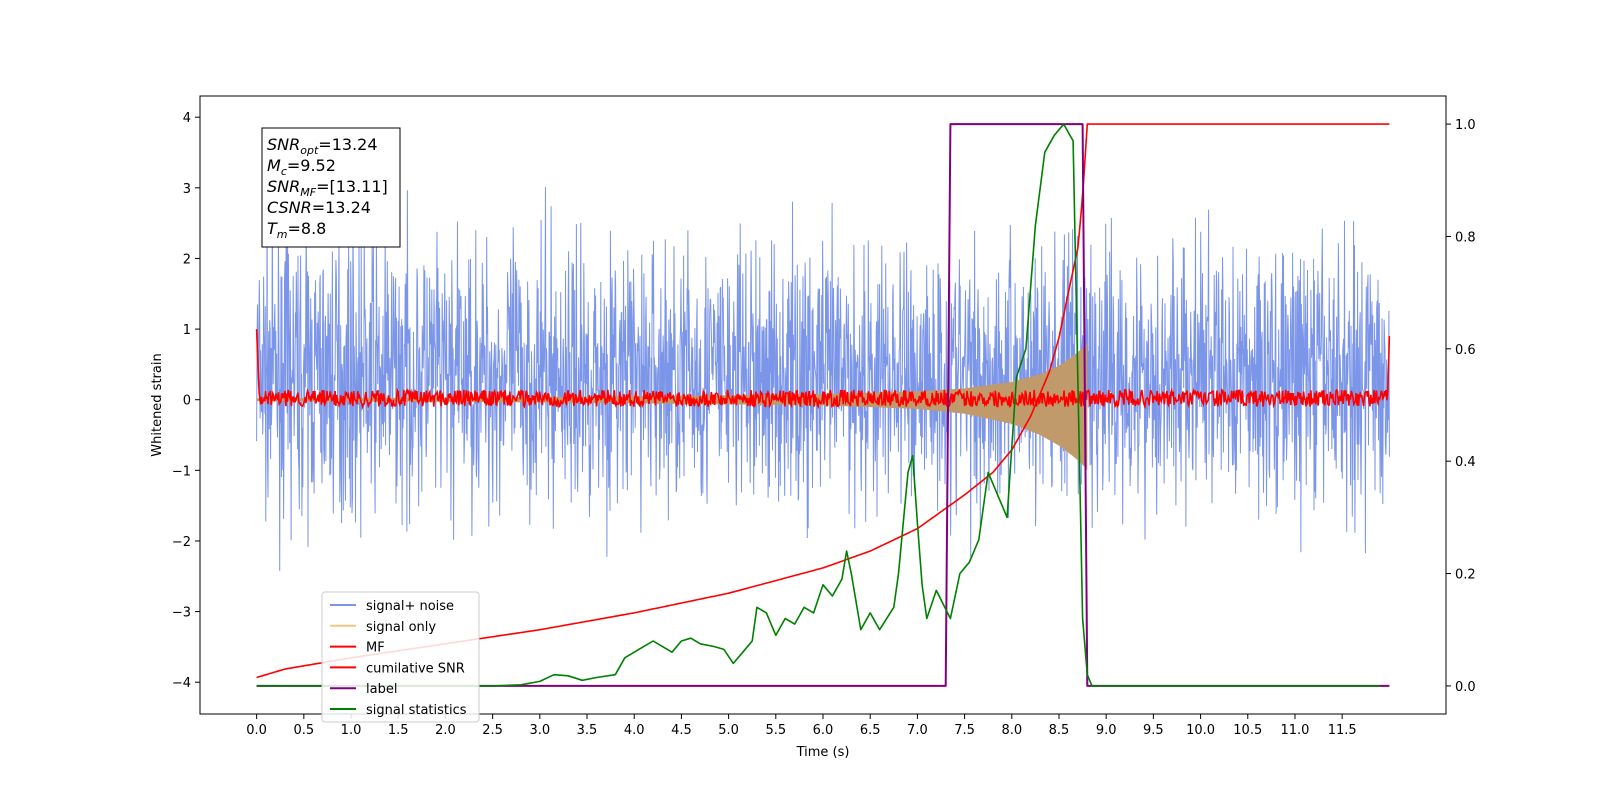 This screenshot has width=1600, height=804. Describe the element at coordinates (539, 730) in the screenshot. I see `x-tick-label: 3.0` at that location.